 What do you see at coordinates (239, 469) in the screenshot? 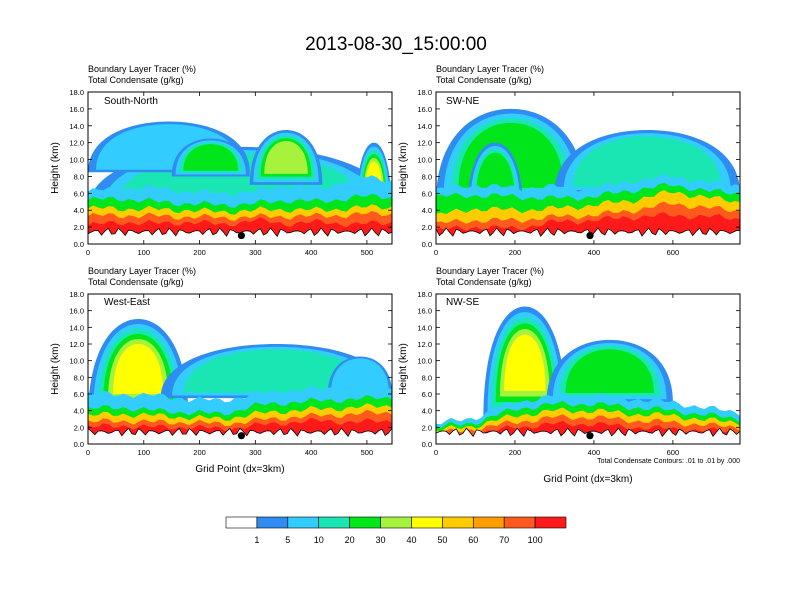
I see `x-axis-label: Grid Point (dx=3km)` at bounding box center [239, 469].